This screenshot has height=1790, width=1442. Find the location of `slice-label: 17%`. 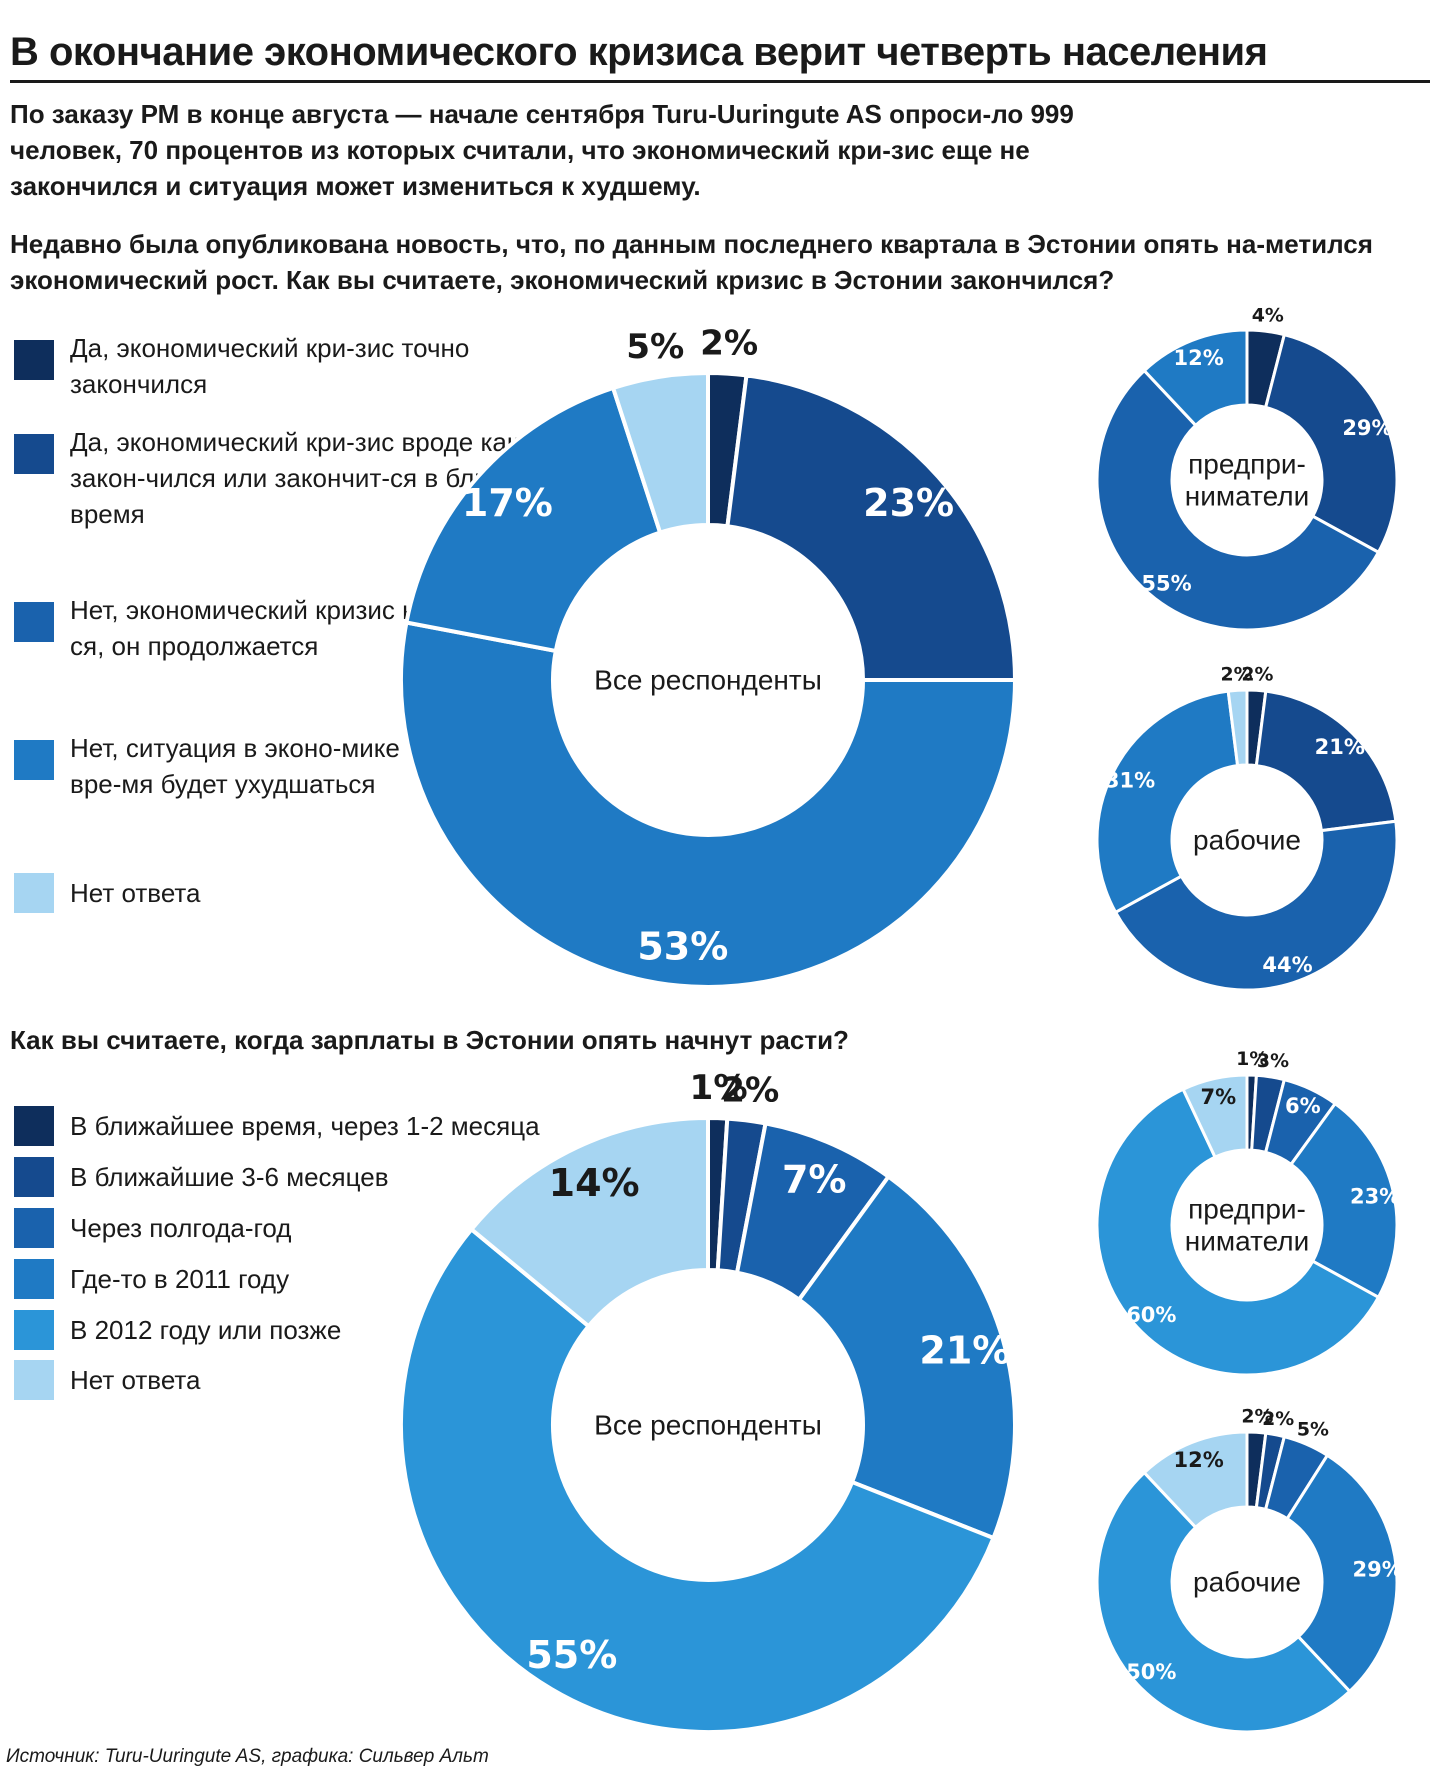

slice-label: 17% is located at coordinates (507, 503).